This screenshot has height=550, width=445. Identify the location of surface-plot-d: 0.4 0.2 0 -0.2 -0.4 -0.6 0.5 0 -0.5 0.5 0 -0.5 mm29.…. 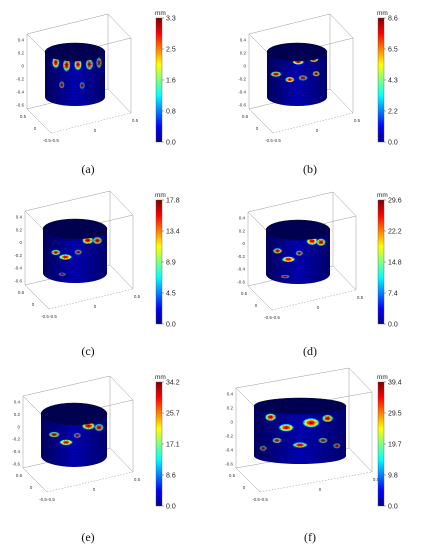
(319, 260).